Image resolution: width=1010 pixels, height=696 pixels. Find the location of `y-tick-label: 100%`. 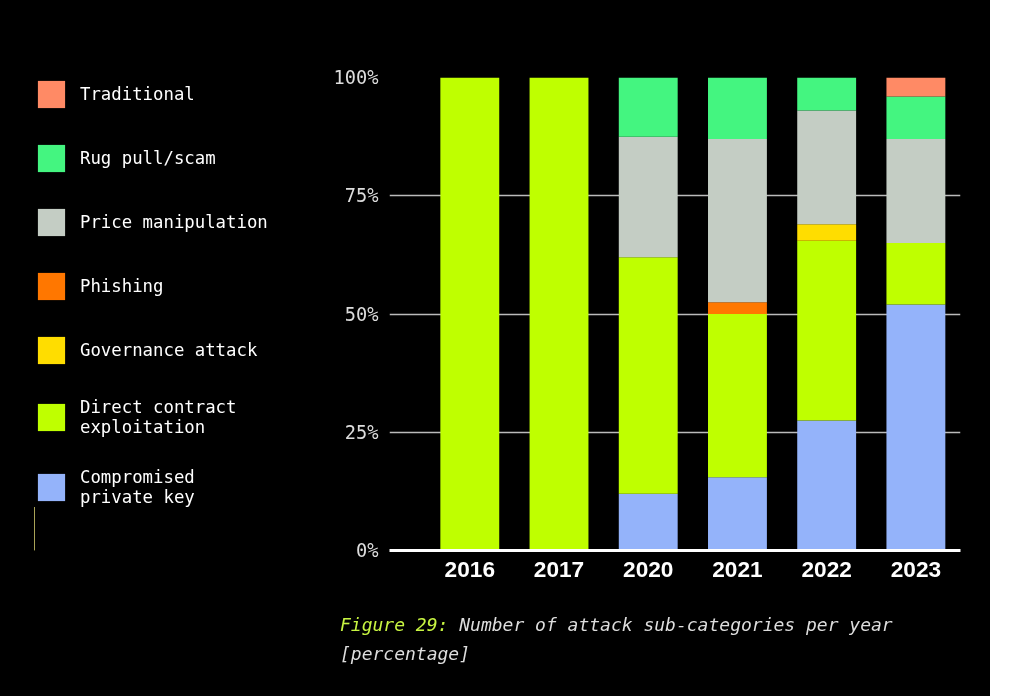

y-tick-label: 100% is located at coordinates (356, 77).